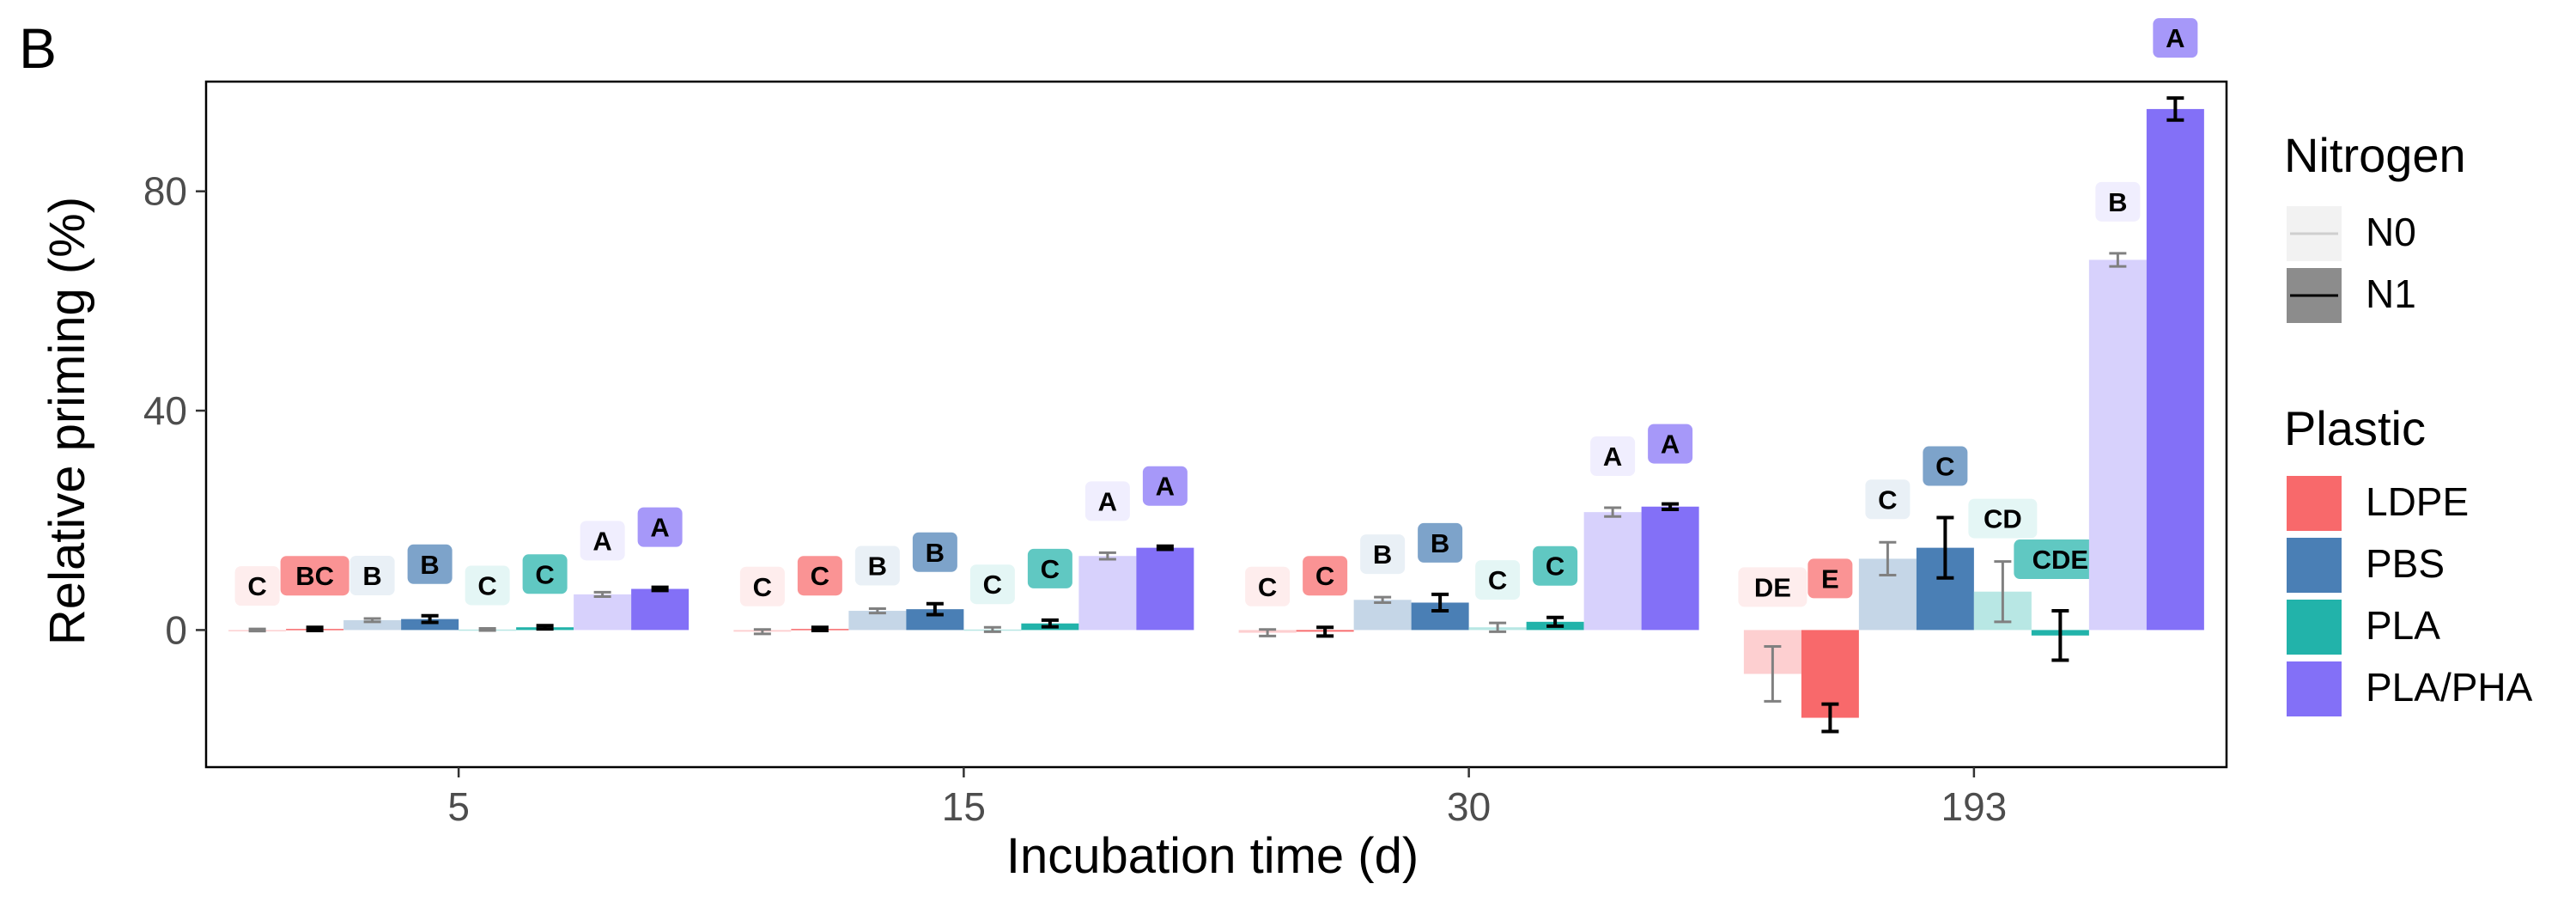 The height and width of the screenshot is (902, 2576). What do you see at coordinates (1469, 806) in the screenshot?
I see `x-tick-label: 30` at bounding box center [1469, 806].